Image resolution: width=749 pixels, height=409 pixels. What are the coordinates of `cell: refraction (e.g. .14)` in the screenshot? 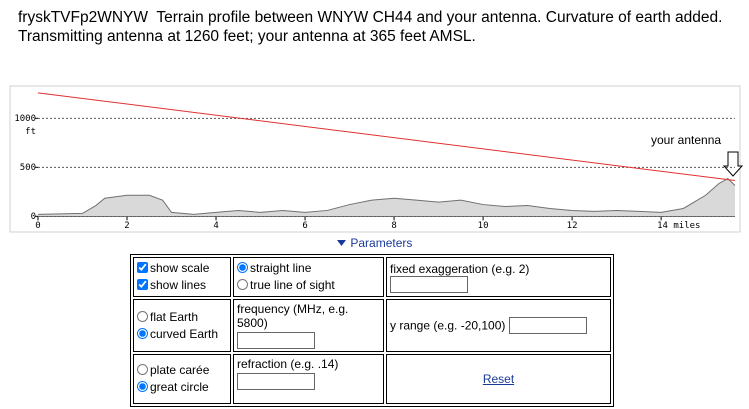 It's located at (308, 379).